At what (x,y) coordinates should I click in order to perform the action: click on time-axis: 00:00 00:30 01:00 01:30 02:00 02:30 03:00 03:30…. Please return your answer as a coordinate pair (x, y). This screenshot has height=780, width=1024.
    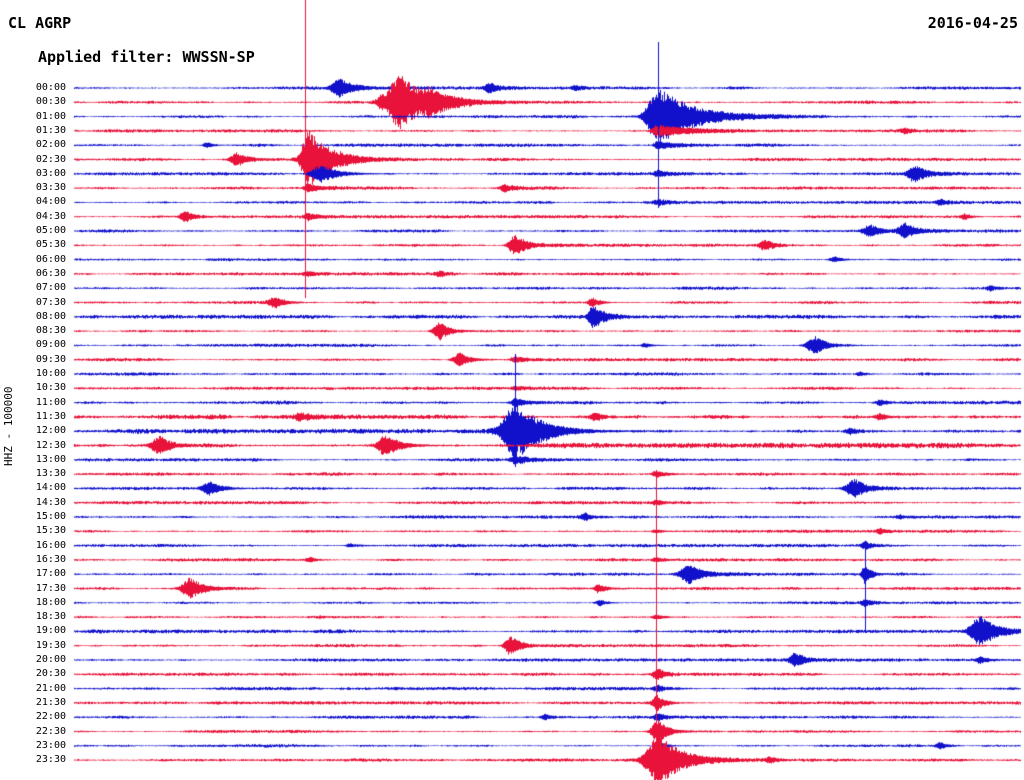
    Looking at the image, I should click on (35, 390).